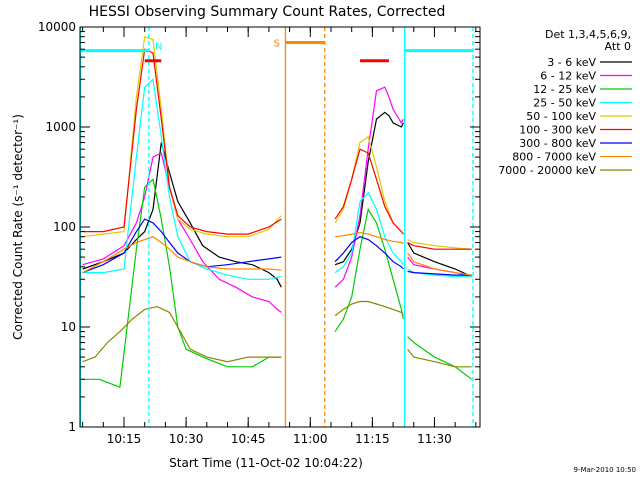 Image resolution: width=640 pixels, height=480 pixels. I want to click on annotation-label-n: N, so click(158, 47).